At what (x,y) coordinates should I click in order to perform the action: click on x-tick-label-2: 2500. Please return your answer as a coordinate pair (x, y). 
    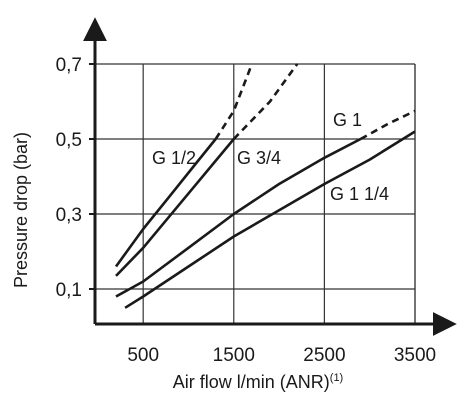
    Looking at the image, I should click on (324, 355).